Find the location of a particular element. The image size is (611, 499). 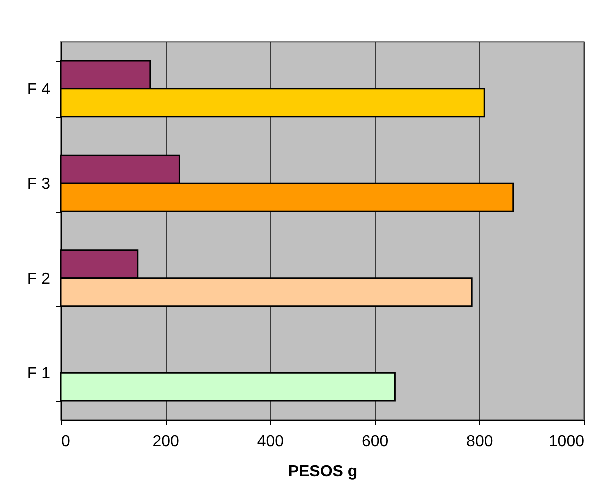

y-tick-label: F 1 is located at coordinates (39, 374).